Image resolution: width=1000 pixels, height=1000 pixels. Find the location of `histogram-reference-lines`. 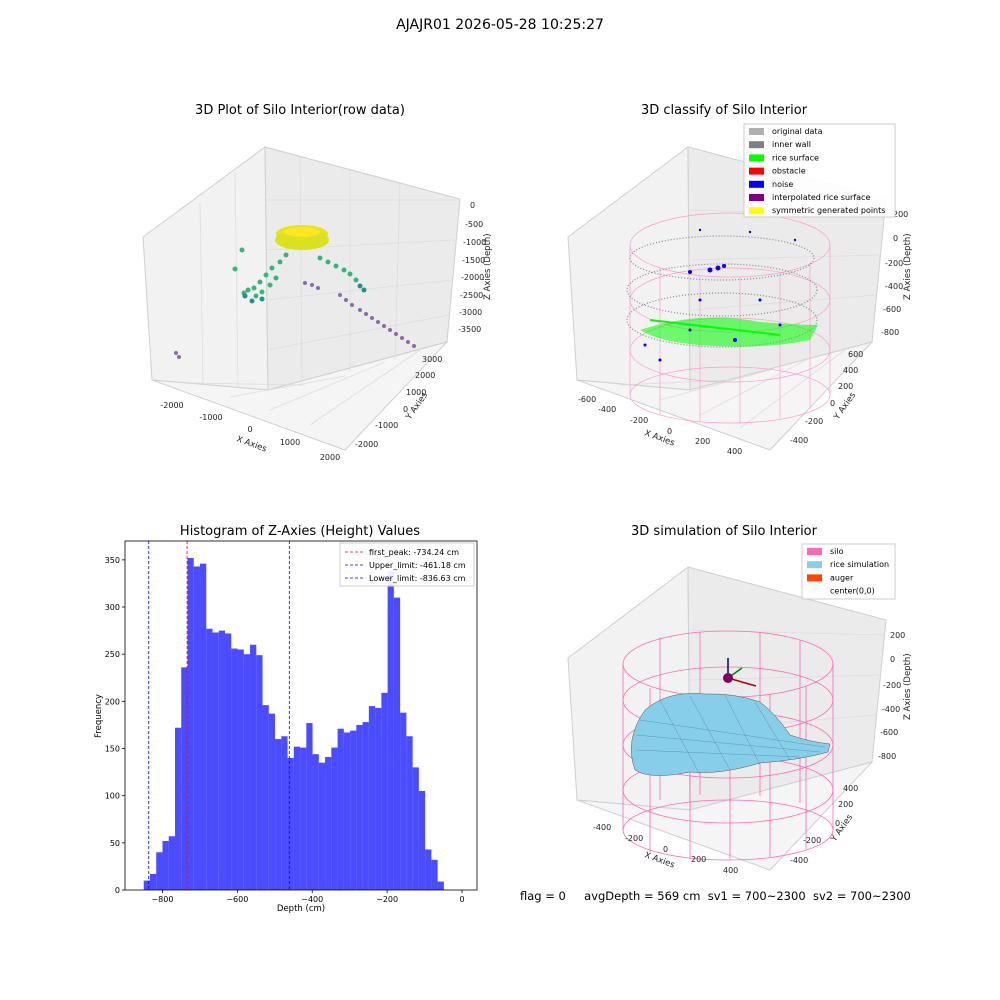

histogram-reference-lines is located at coordinates (219, 715).